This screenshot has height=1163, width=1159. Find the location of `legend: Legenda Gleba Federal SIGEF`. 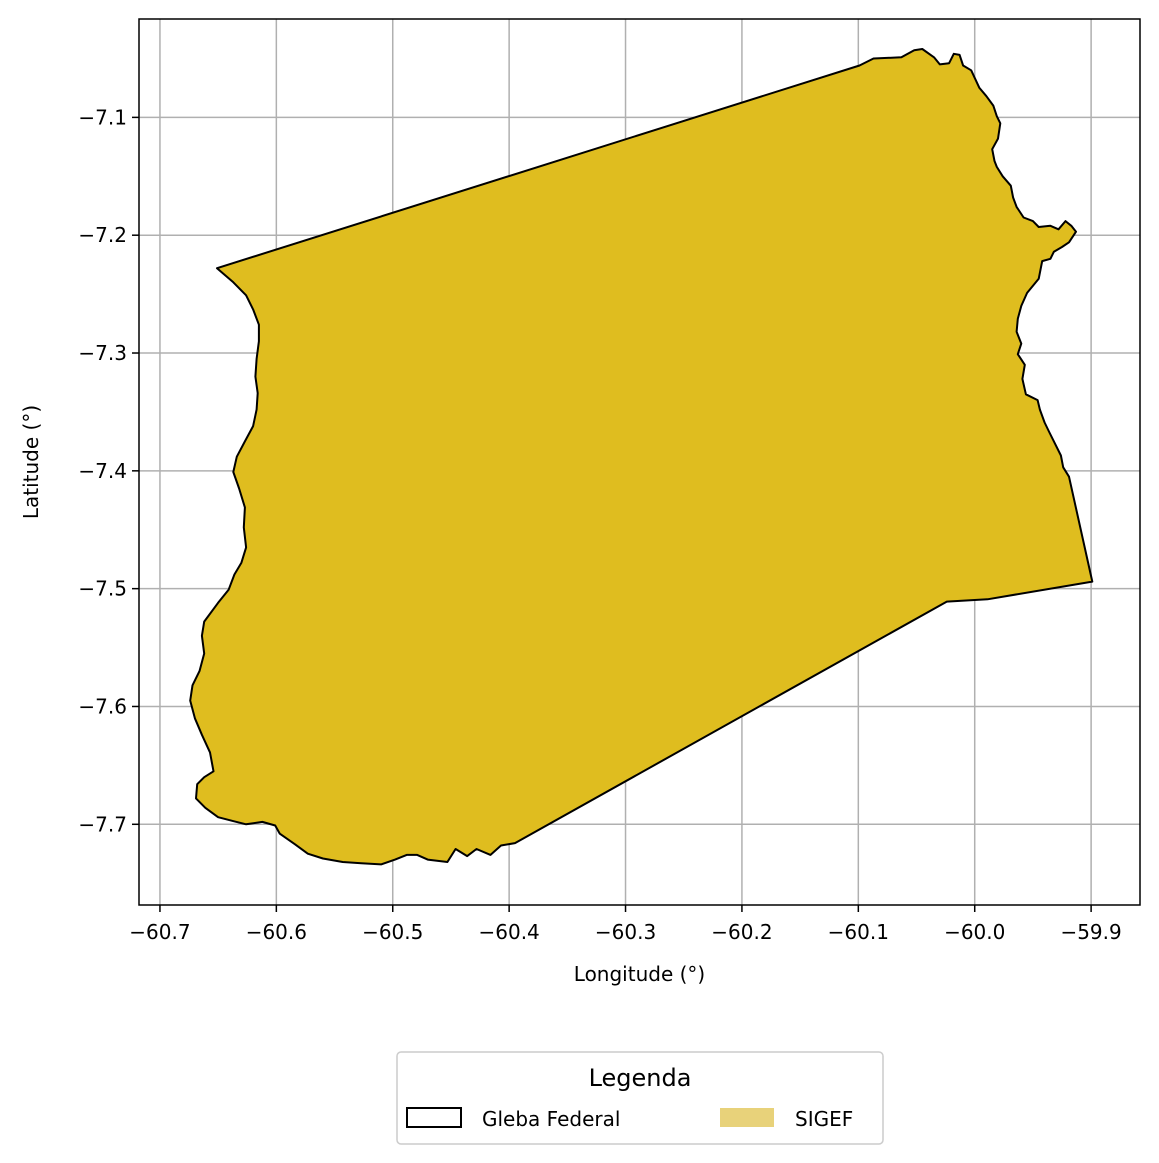

legend: Legenda Gleba Federal SIGEF is located at coordinates (640, 1098).